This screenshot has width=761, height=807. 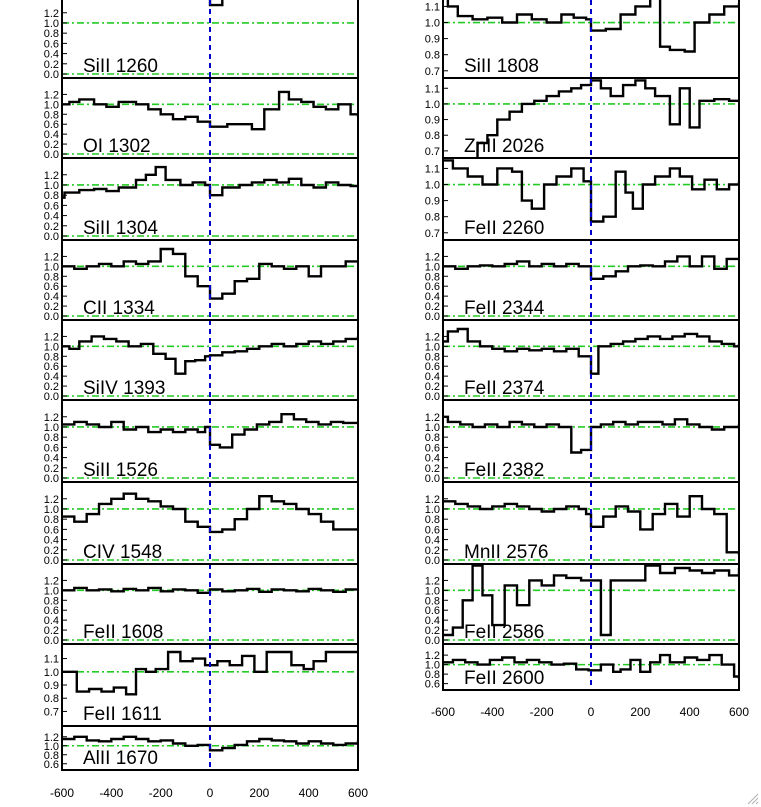 I want to click on x-tick-label: -600, so click(x=62, y=793).